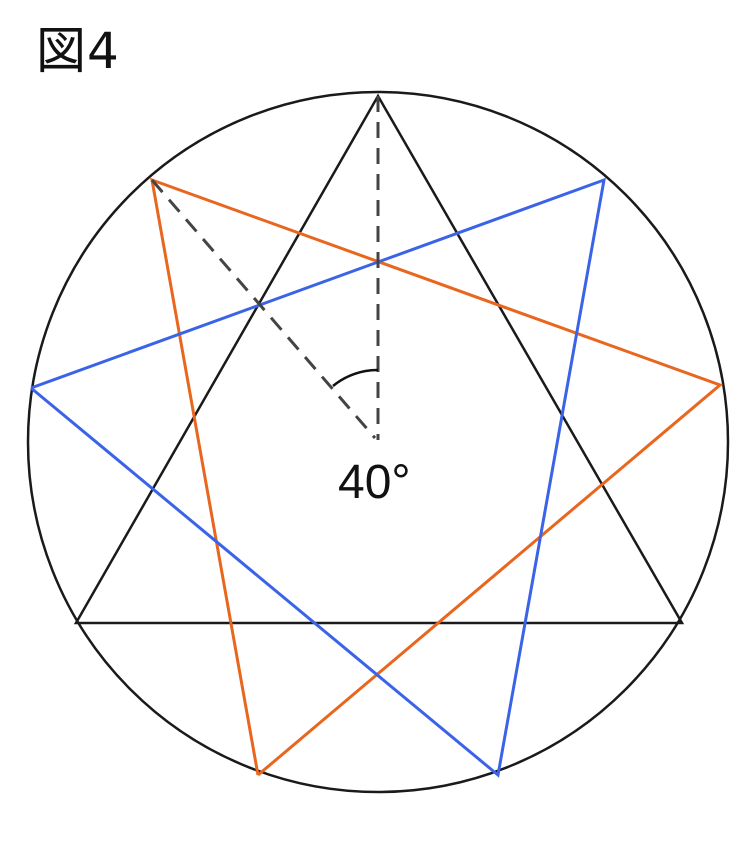 The image size is (756, 842). What do you see at coordinates (374, 482) in the screenshot?
I see `angle-label: 40°` at bounding box center [374, 482].